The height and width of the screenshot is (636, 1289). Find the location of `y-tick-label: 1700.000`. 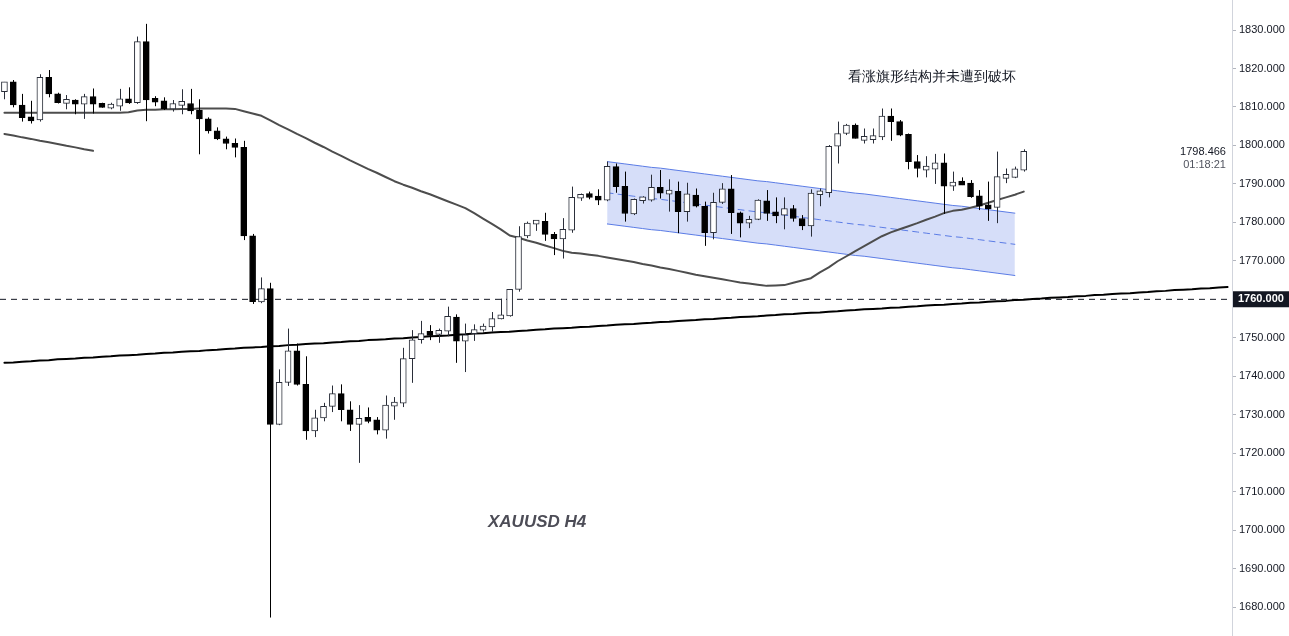

y-tick-label: 1700.000 is located at coordinates (1262, 529).